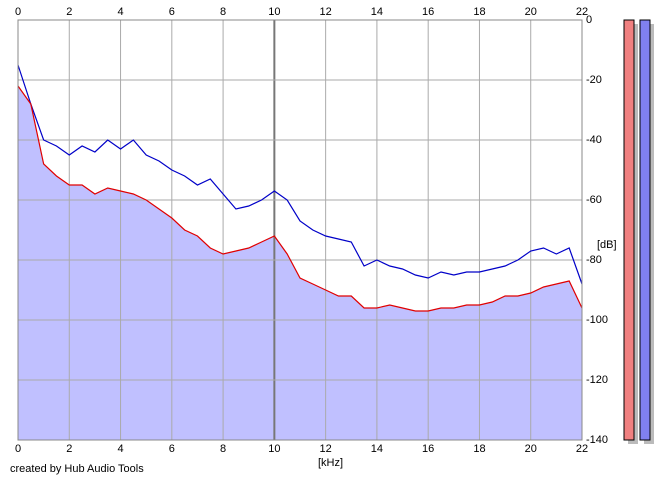 Image resolution: width=664 pixels, height=481 pixels. I want to click on x-tick-label-top: 20, so click(531, 12).